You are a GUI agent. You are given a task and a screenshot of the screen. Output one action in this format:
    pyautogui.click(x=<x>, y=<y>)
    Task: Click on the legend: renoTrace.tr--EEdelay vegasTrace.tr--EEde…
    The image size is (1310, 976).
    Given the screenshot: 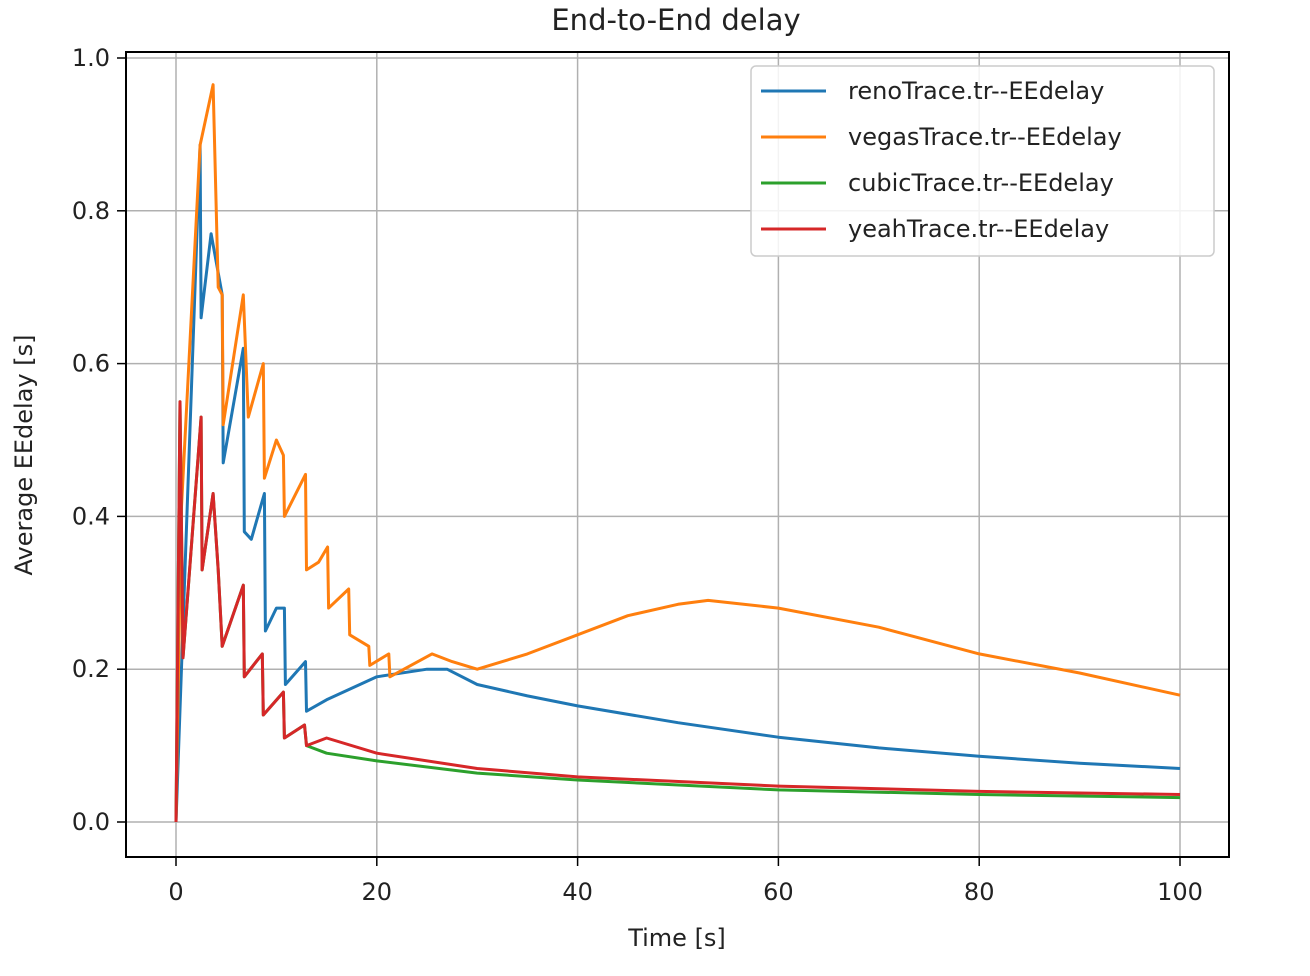 What is the action you would take?
    pyautogui.click(x=982, y=161)
    